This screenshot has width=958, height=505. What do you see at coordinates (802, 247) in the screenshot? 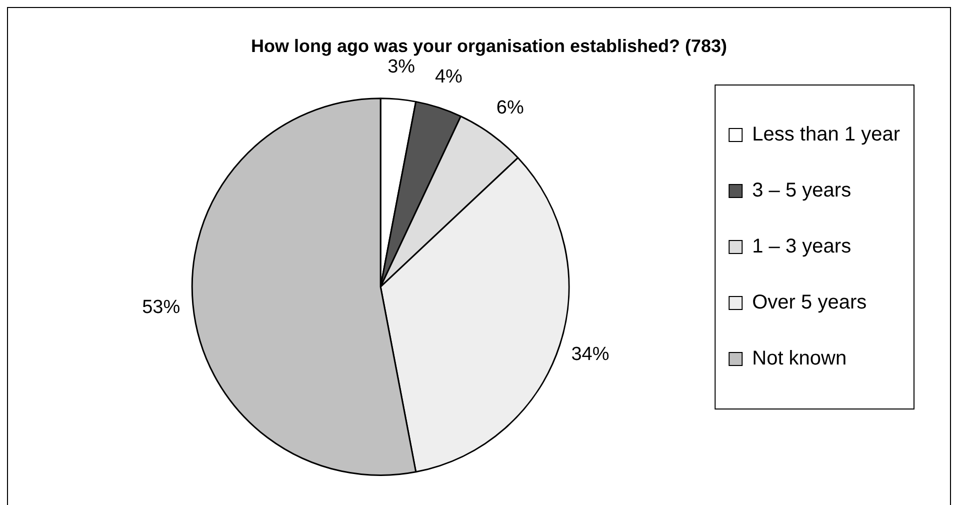
I see `legend-label: 1 – 3 years` at bounding box center [802, 247].